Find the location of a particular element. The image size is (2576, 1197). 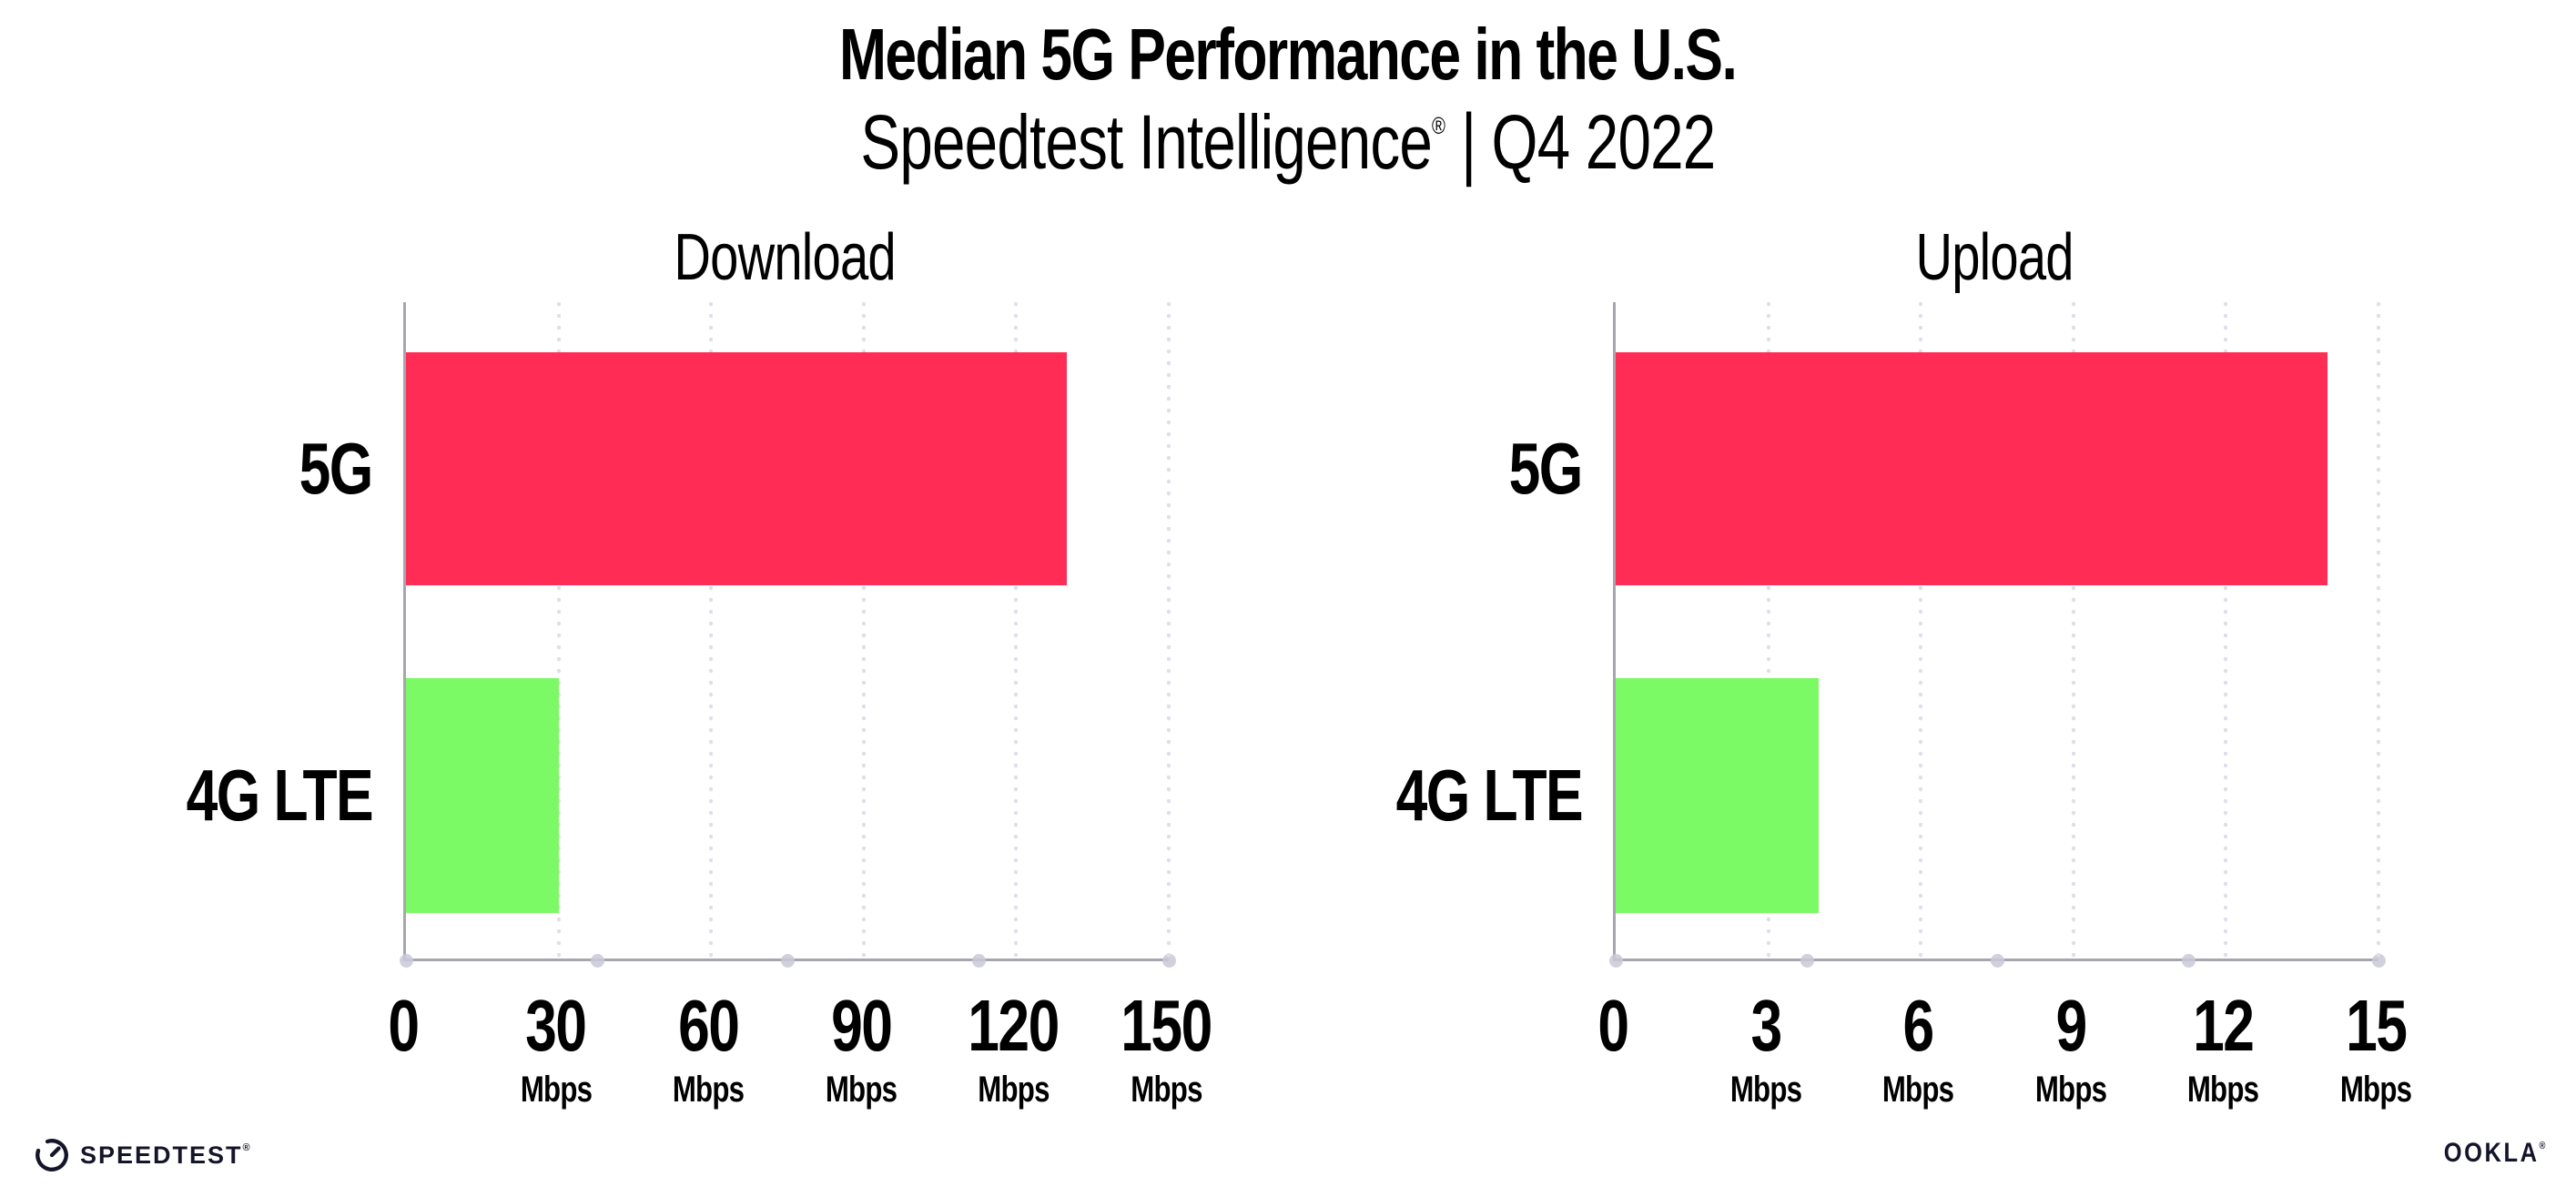

ookla-wordmark: OOKLA® is located at coordinates (2494, 1153).